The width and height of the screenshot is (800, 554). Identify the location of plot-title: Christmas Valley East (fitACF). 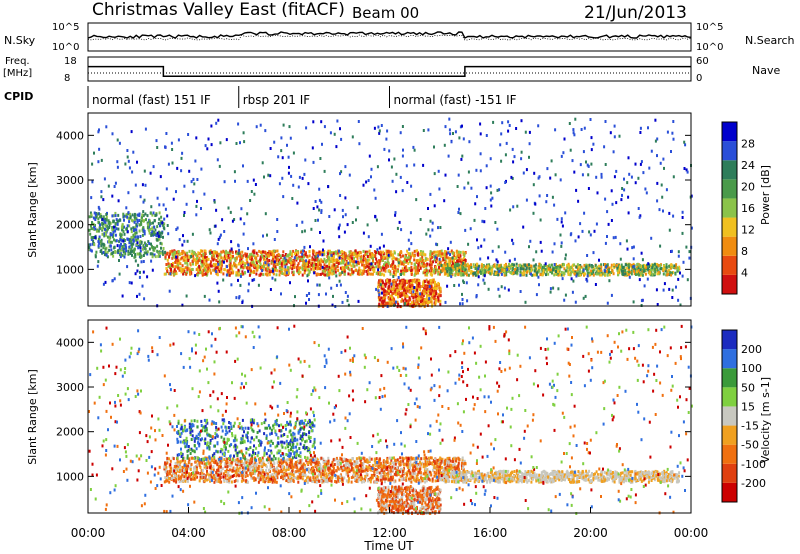
(218, 10).